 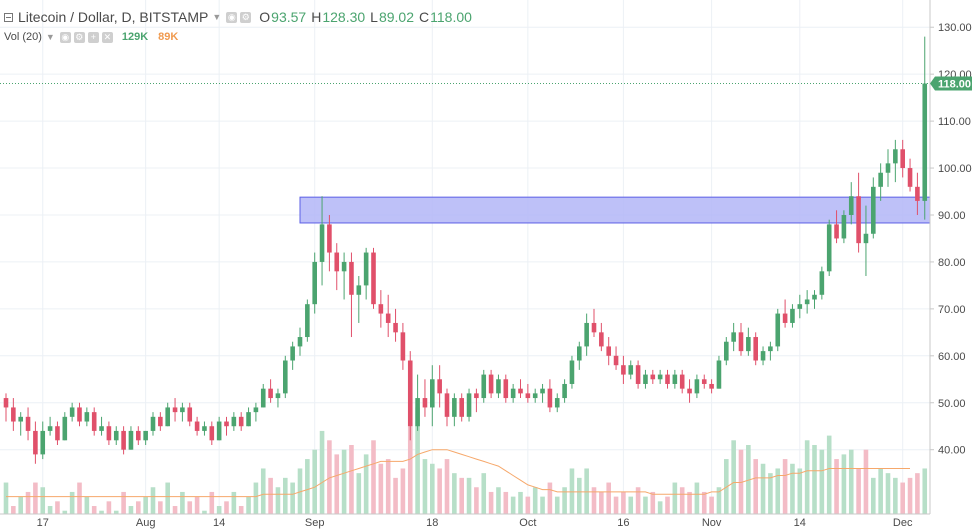 What do you see at coordinates (93, 37) in the screenshot?
I see `plus-icon: +` at bounding box center [93, 37].